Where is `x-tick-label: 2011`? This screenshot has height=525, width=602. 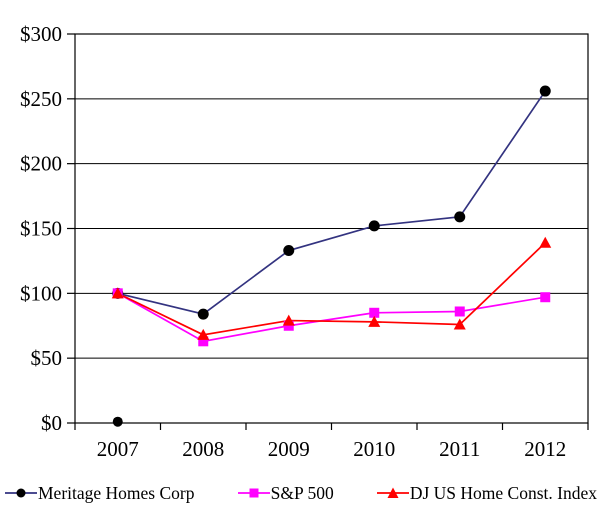 x-tick-label: 2011 is located at coordinates (459, 449).